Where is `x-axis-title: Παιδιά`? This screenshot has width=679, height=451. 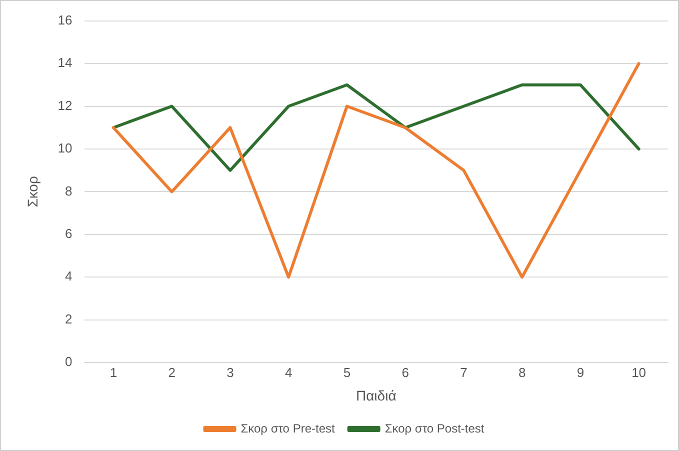
x-axis-title: Παιδιά is located at coordinates (376, 395).